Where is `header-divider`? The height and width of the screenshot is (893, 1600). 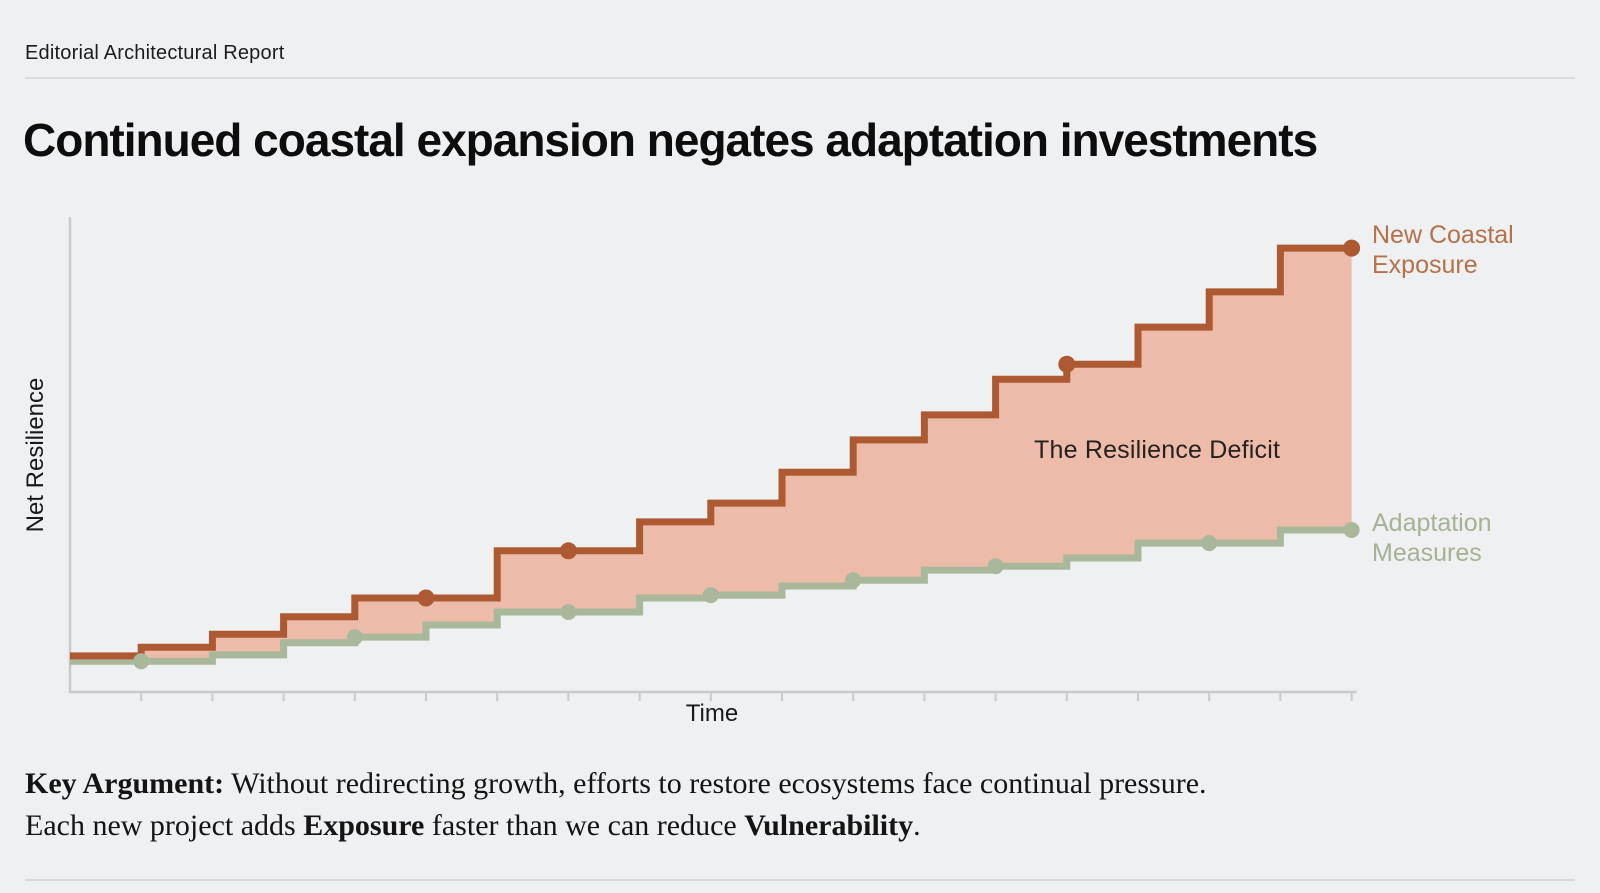
header-divider is located at coordinates (800, 78).